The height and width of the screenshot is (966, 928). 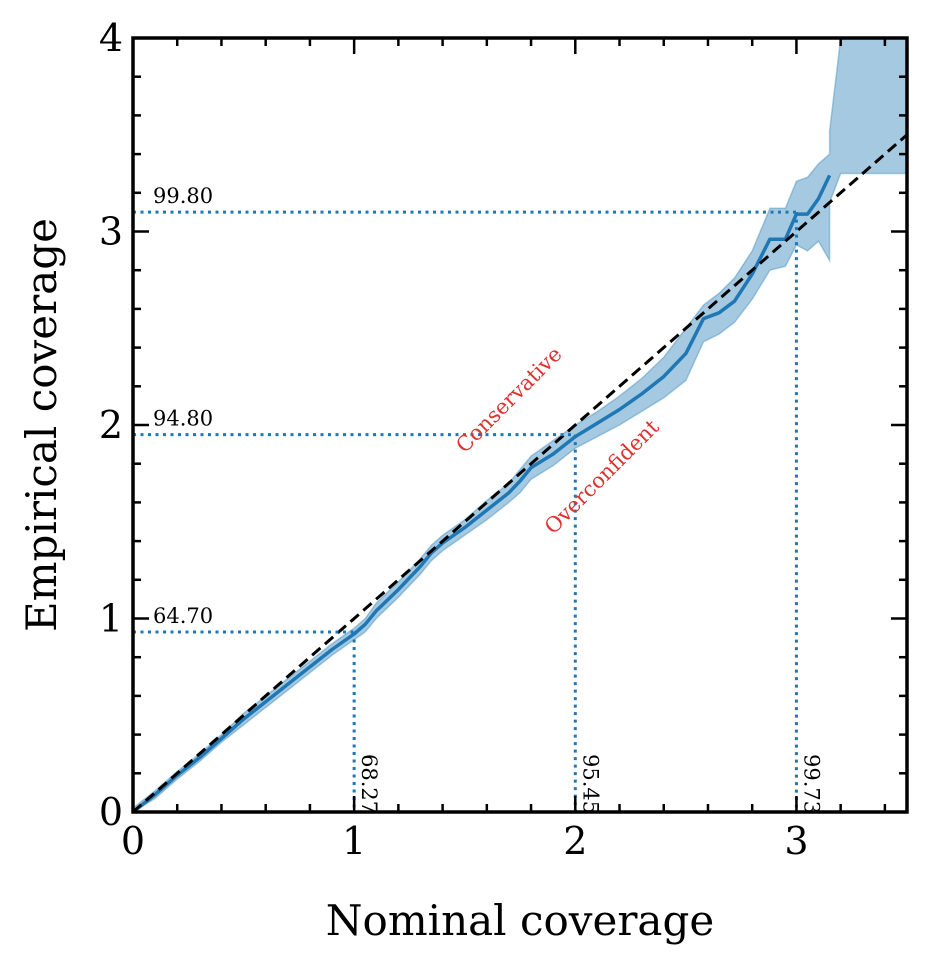 I want to click on reference-x-label-2: 99.73, so click(x=811, y=784).